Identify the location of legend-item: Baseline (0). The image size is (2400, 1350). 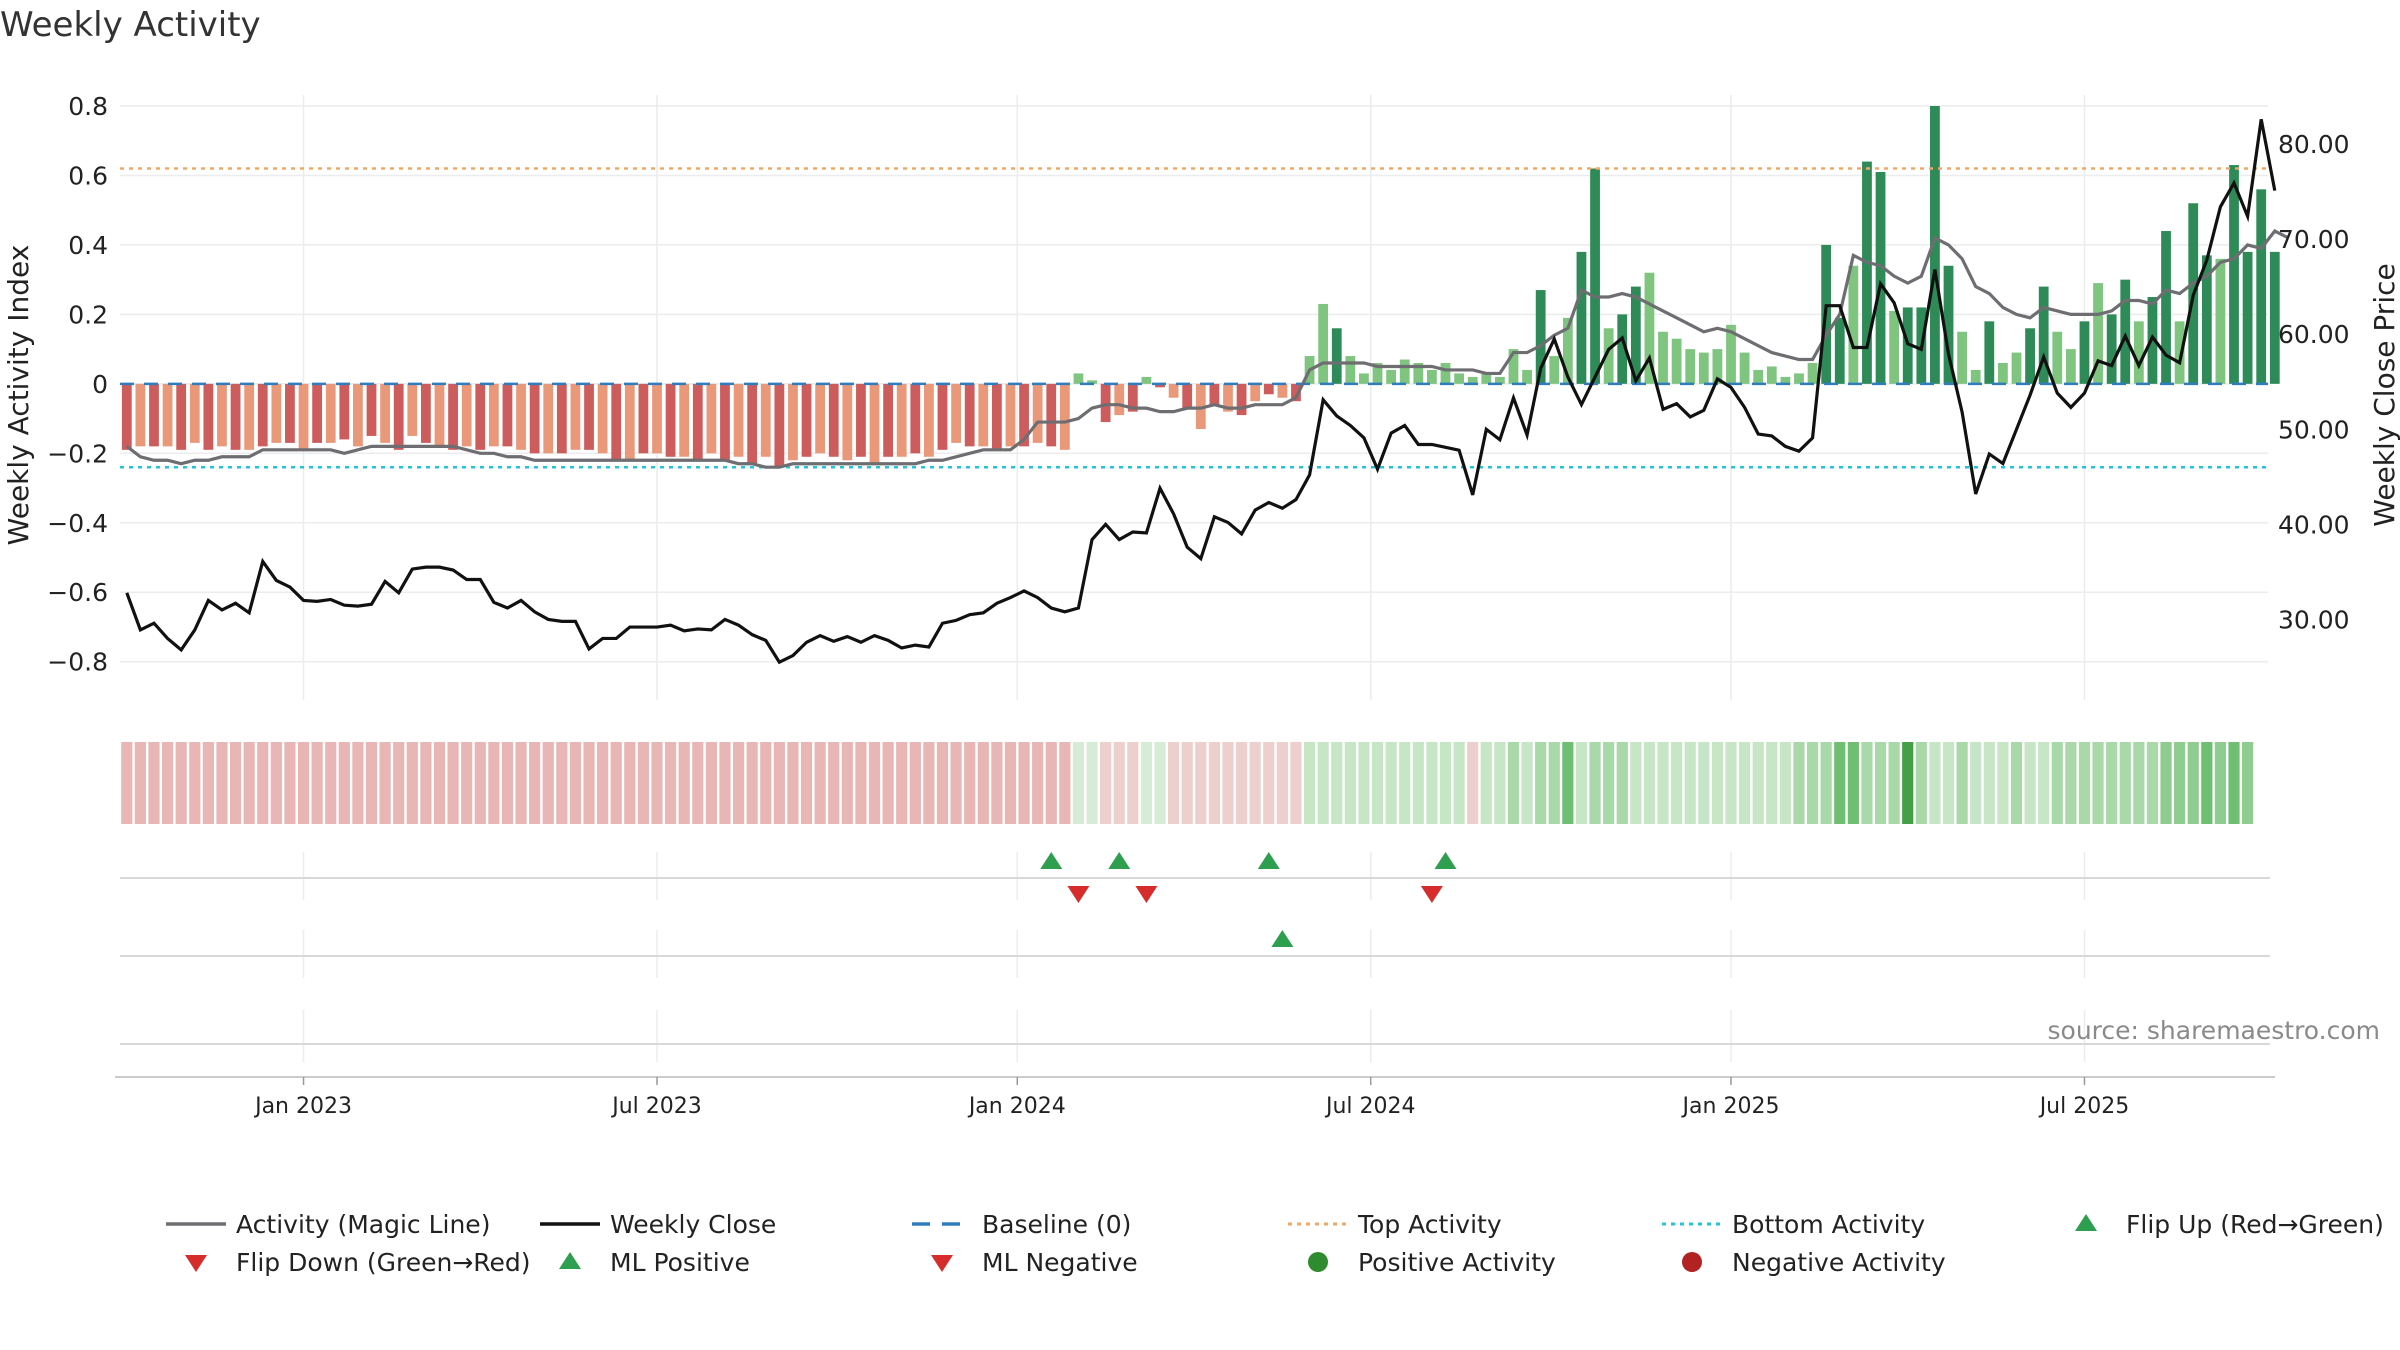
(1021, 1224).